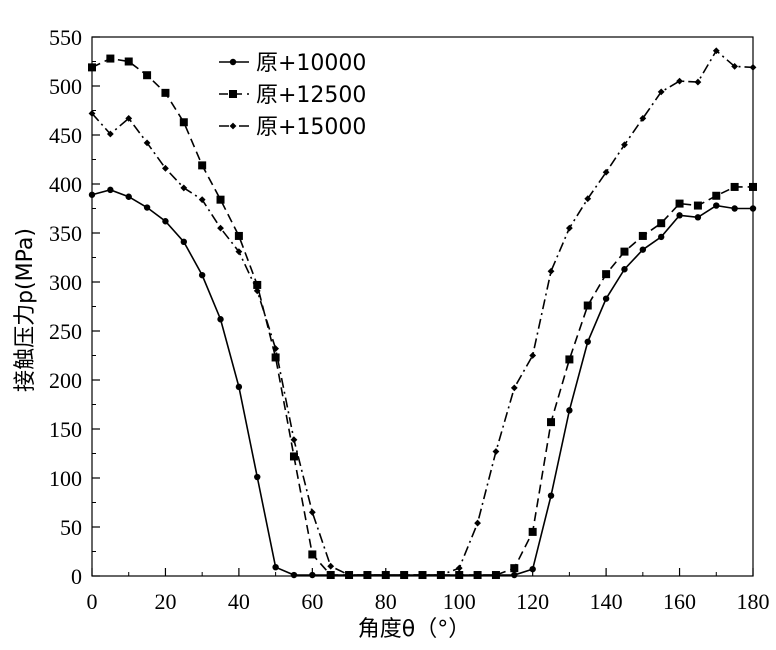 The height and width of the screenshot is (650, 776). I want to click on y-tick-label: 0, so click(76, 576).